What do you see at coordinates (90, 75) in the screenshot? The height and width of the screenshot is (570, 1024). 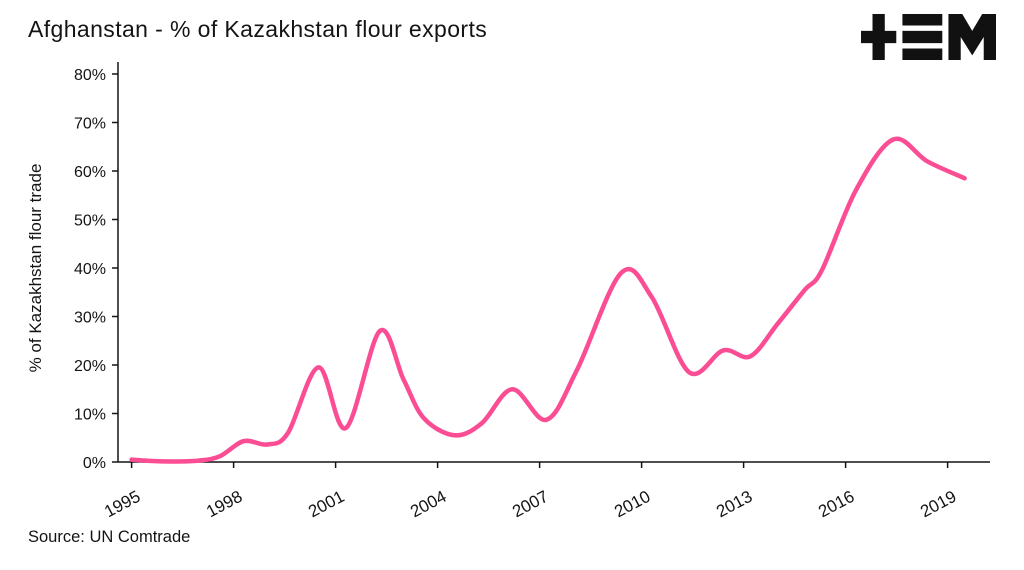 I see `y-tick-label: 80%` at bounding box center [90, 75].